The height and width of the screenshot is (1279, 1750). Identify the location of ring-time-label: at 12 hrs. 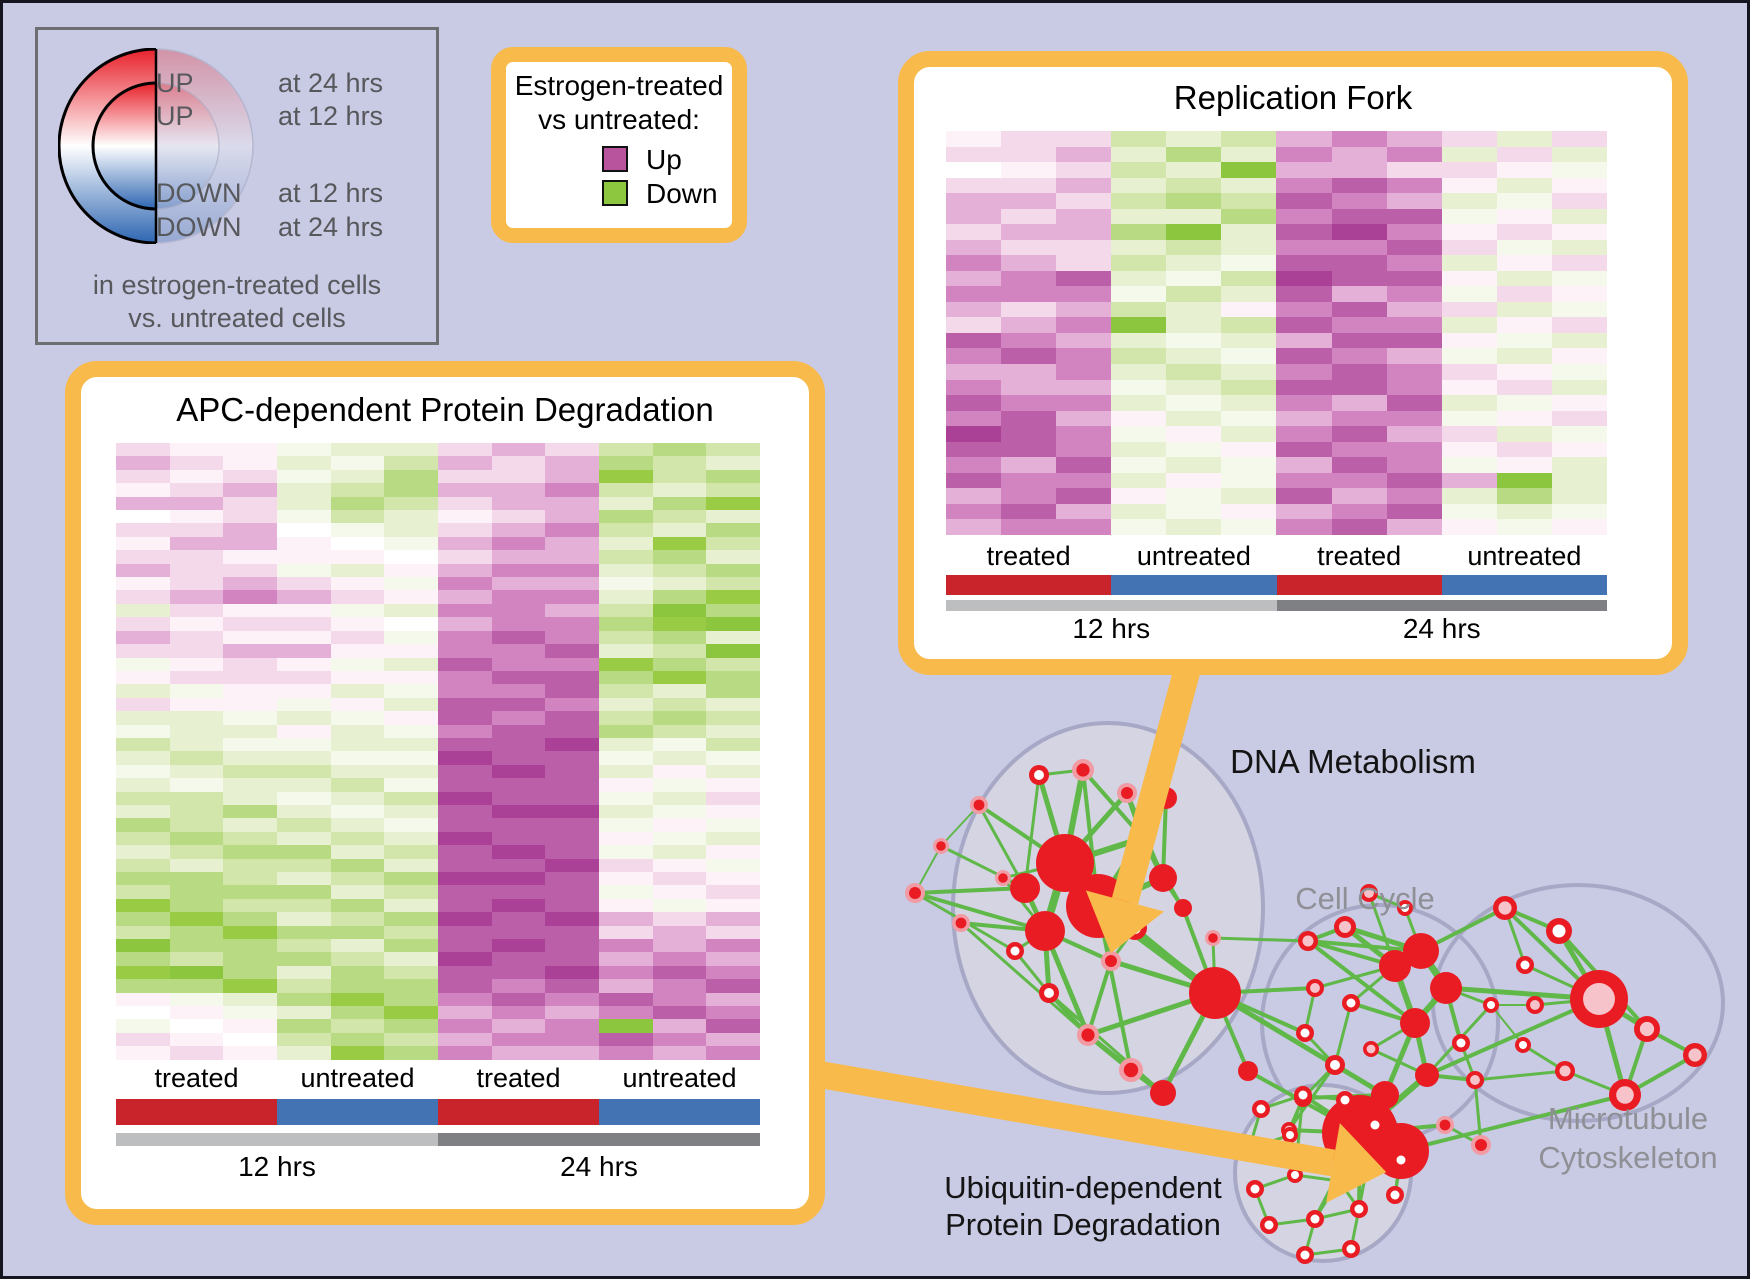
(331, 116).